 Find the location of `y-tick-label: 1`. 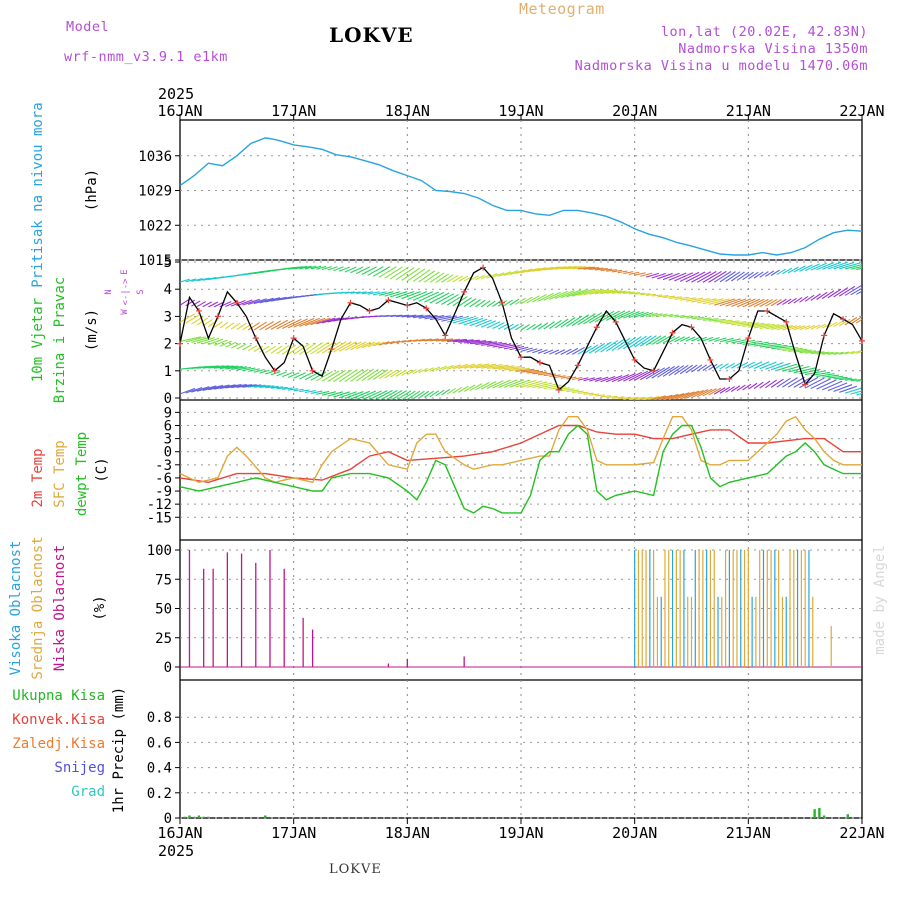

y-tick-label: 1 is located at coordinates (168, 372).